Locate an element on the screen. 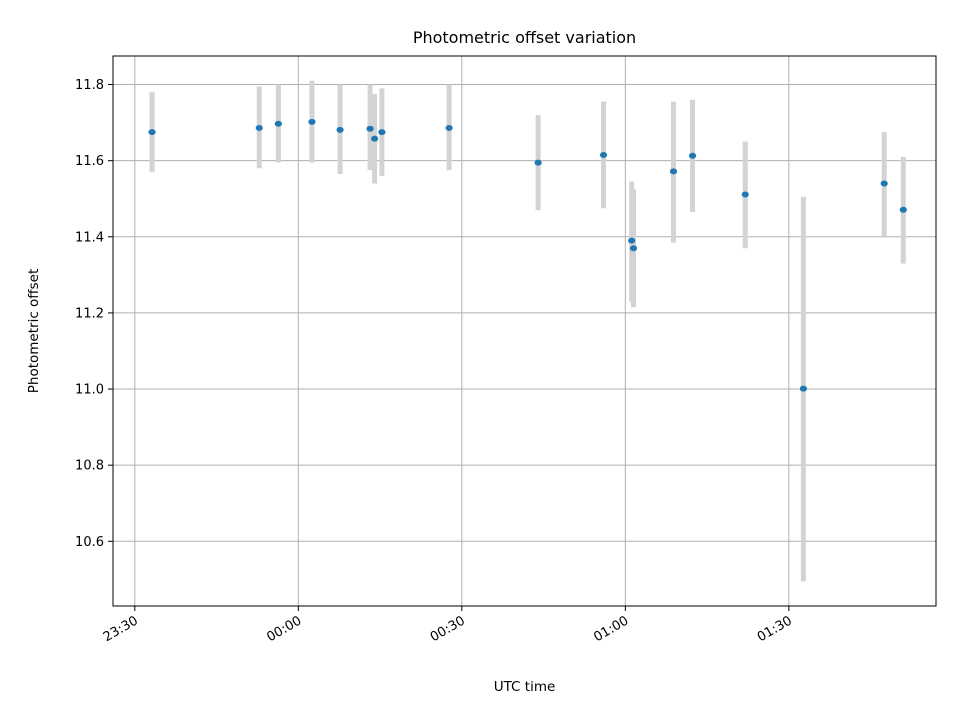  y-axis-ticks: 10.6 10.8 11.0 11.2 11.4 11.6 11.8 is located at coordinates (94, 314).